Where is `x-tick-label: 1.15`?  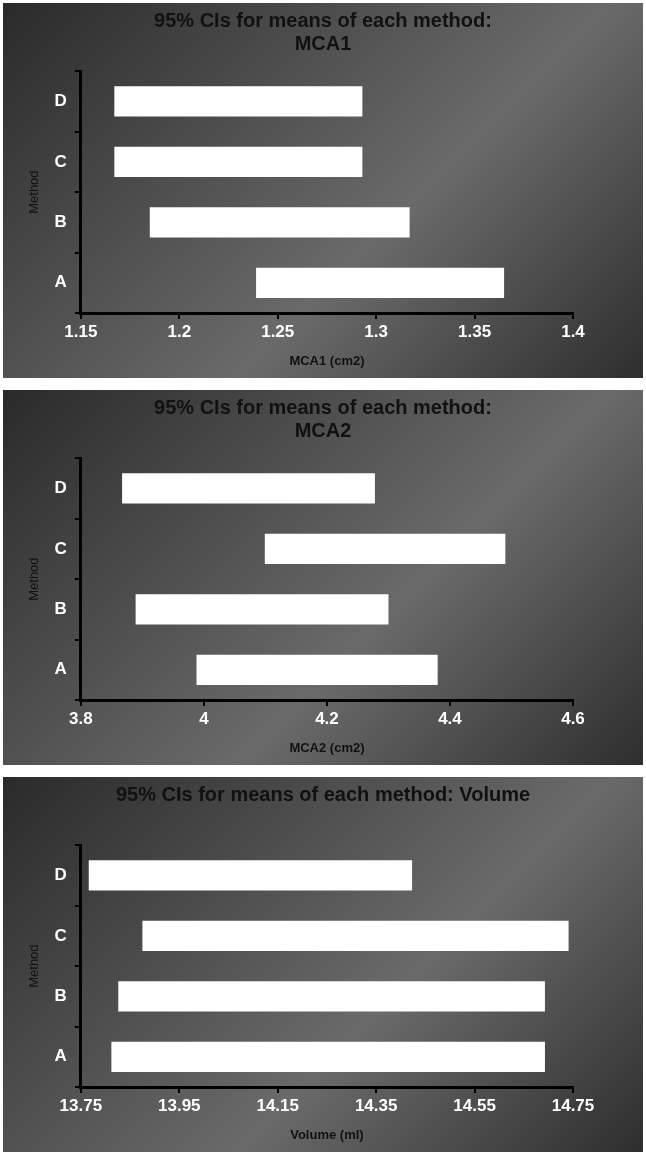
x-tick-label: 1.15 is located at coordinates (81, 331).